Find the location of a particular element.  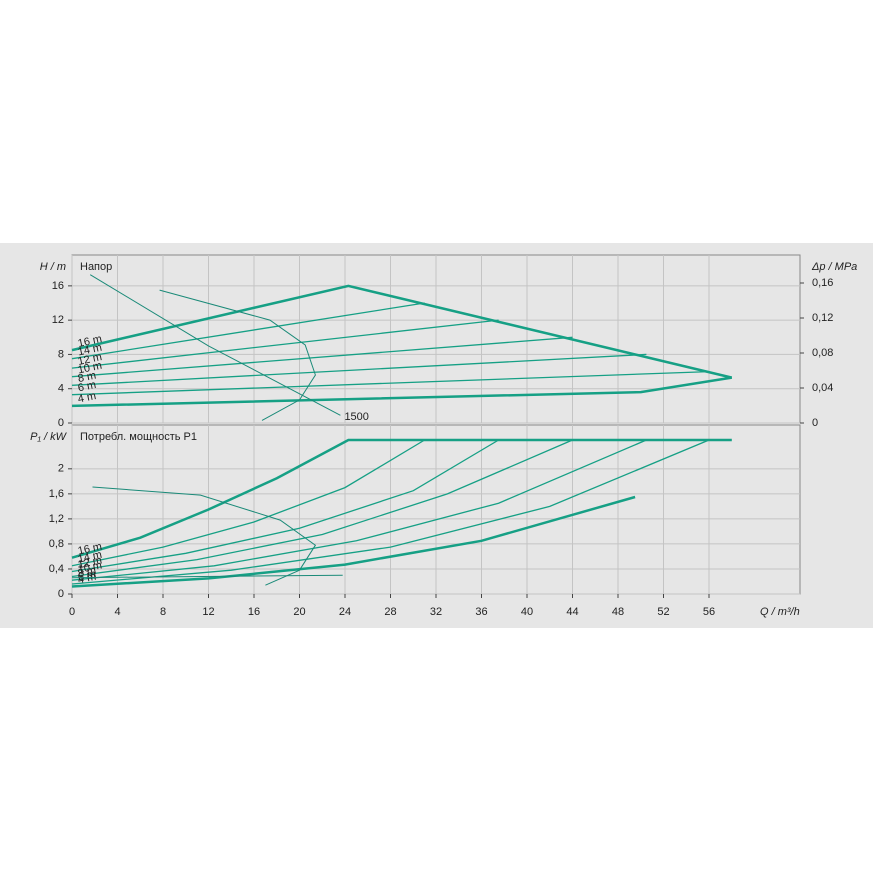

y2-tick-label: 0,12 is located at coordinates (822, 318).